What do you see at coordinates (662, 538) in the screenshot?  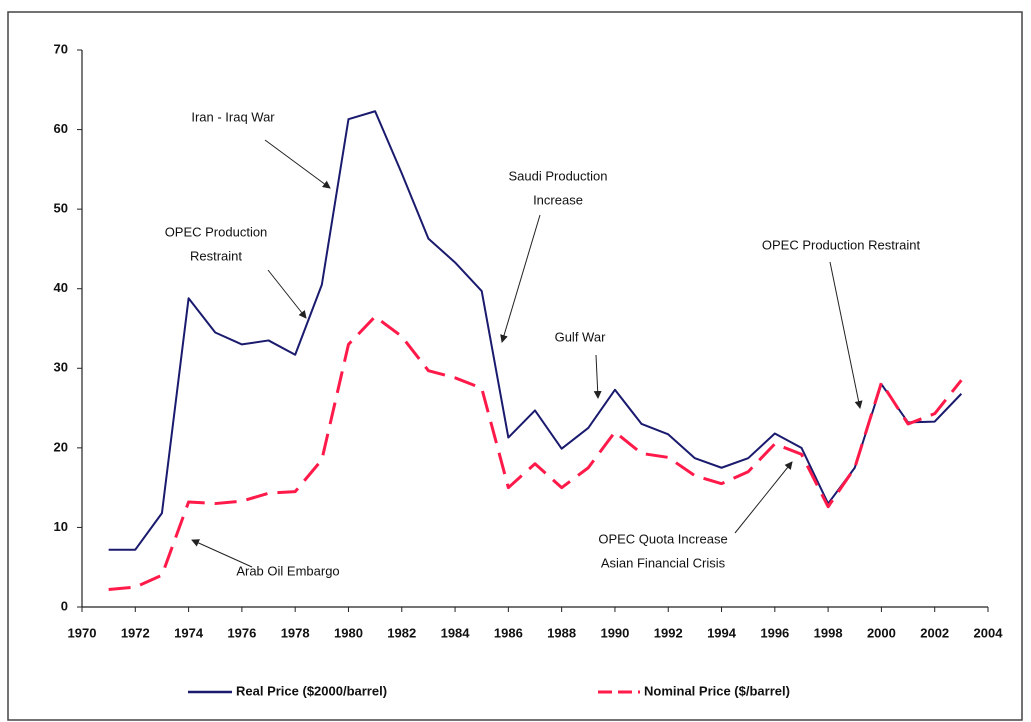 I see `annotation-text: OPEC Quota Increase` at bounding box center [662, 538].